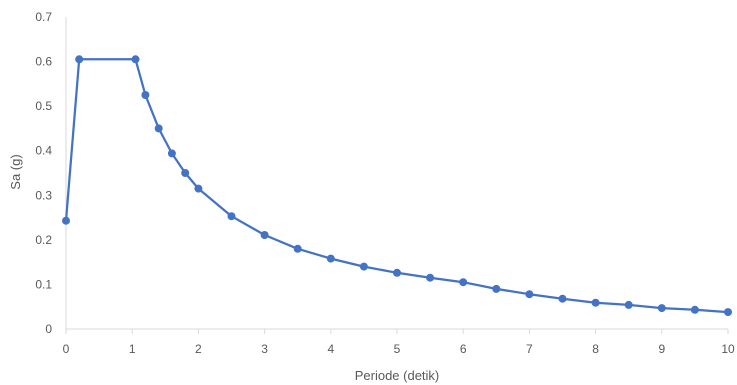 Image resolution: width=737 pixels, height=385 pixels. Describe the element at coordinates (330, 349) in the screenshot. I see `x-tick-label: 4` at that location.